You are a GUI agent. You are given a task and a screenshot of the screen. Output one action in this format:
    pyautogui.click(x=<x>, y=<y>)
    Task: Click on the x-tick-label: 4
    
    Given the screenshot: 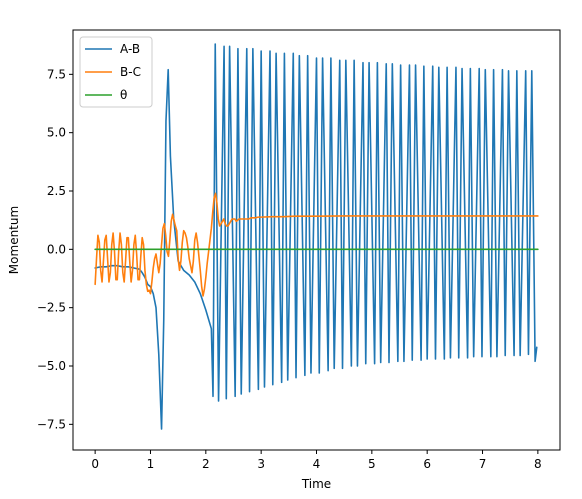 What is the action you would take?
    pyautogui.click(x=317, y=464)
    